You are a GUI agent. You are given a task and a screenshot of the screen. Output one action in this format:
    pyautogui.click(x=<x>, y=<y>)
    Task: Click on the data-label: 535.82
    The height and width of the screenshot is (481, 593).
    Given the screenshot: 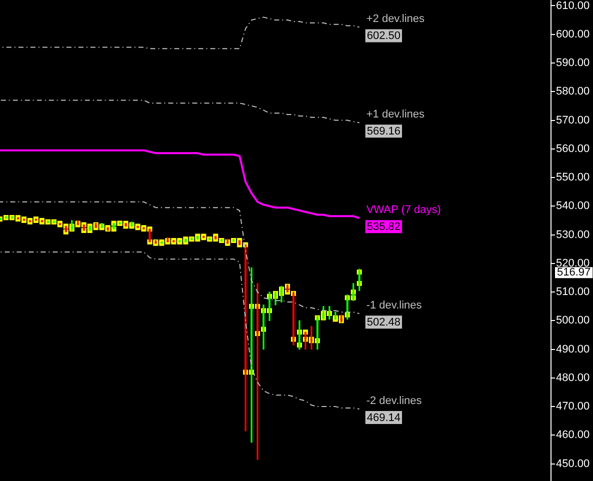 What is the action you would take?
    pyautogui.click(x=383, y=227)
    